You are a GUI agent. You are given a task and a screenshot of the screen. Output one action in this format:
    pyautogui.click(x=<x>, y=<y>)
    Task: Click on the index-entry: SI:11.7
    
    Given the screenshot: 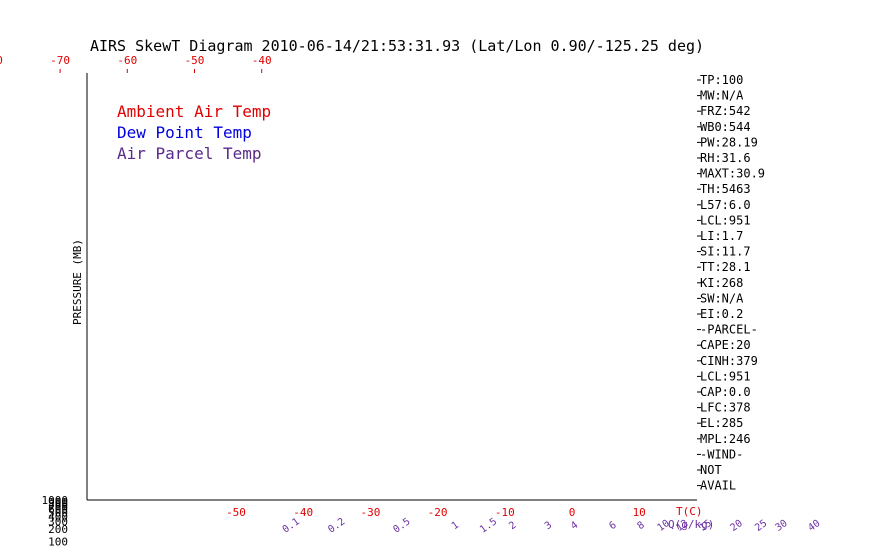 What is the action you would take?
    pyautogui.click(x=725, y=252)
    